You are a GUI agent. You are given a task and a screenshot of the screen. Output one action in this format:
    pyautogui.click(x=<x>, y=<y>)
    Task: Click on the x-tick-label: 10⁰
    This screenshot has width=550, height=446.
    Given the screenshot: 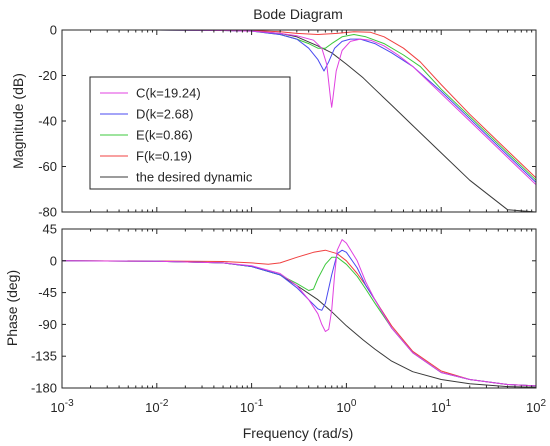 What is the action you would take?
    pyautogui.click(x=346, y=406)
    